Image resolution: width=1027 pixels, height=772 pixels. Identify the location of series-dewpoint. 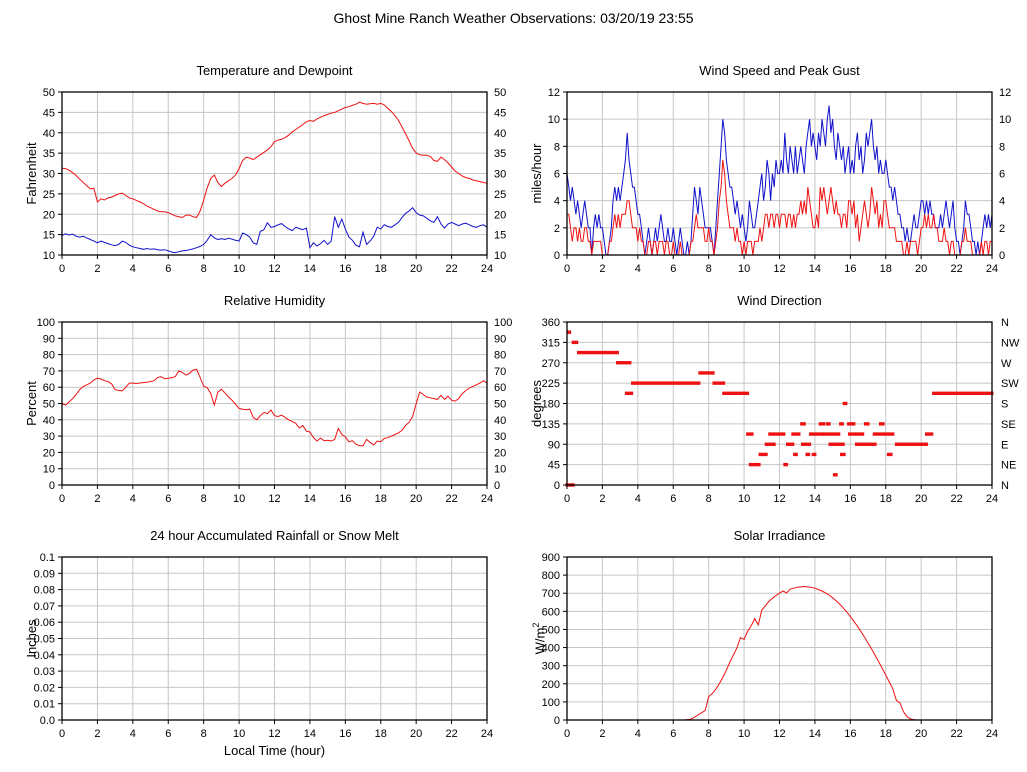
(274, 230).